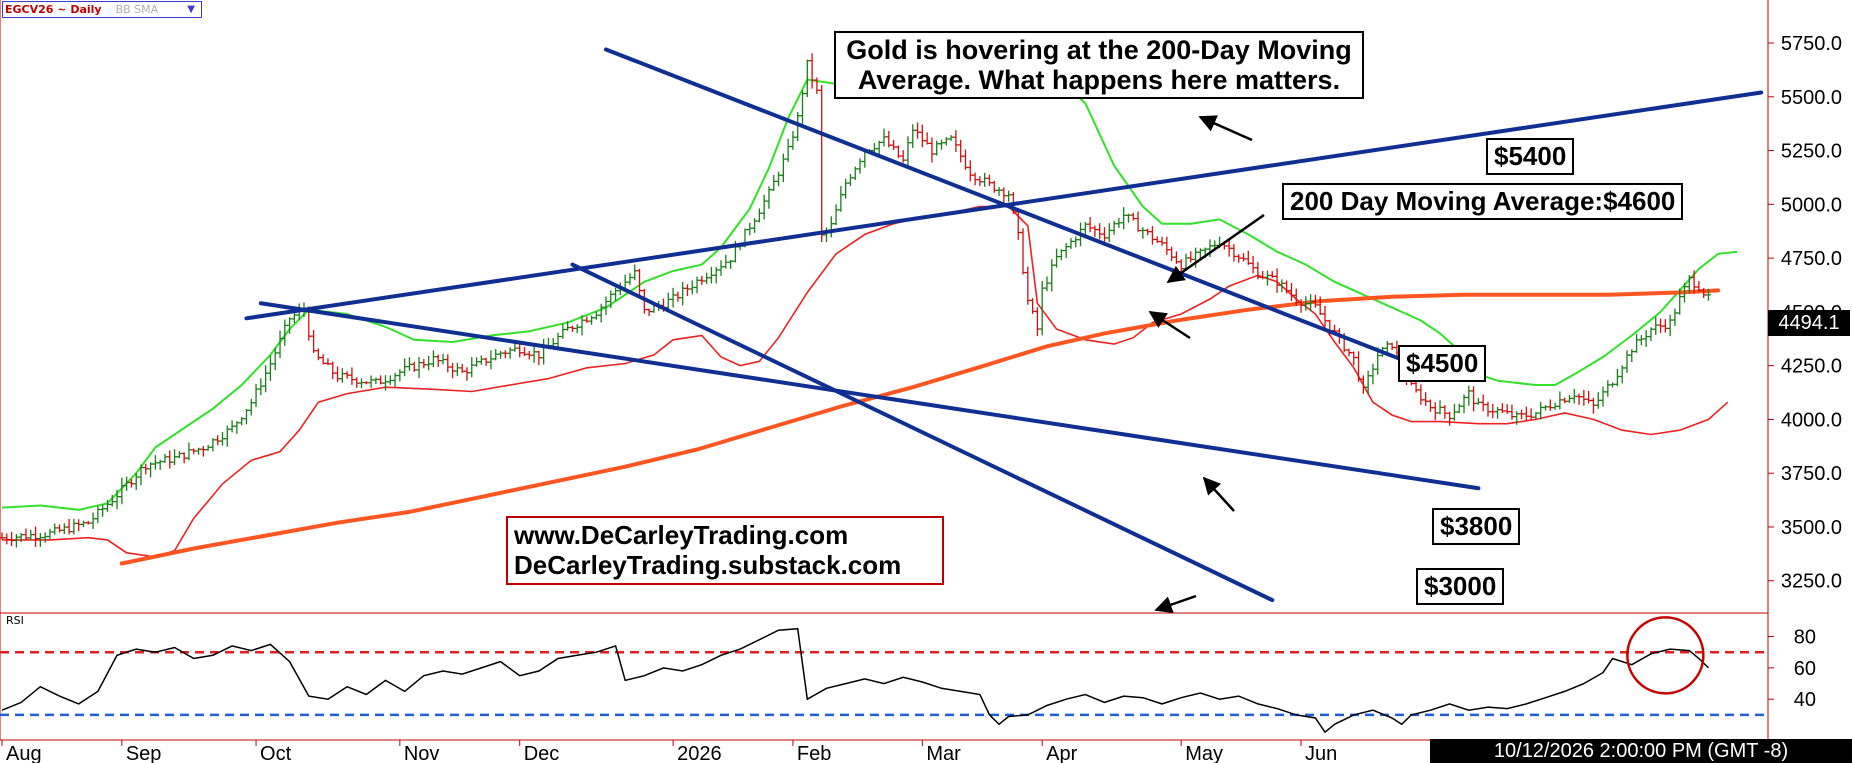  Describe the element at coordinates (708, 564) in the screenshot. I see `substack-url: DeCarleyTrading.substack.com` at that location.